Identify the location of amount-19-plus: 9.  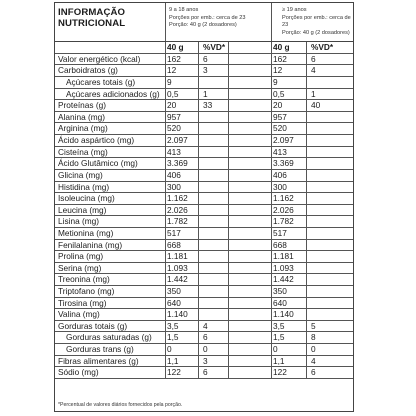
(275, 82).